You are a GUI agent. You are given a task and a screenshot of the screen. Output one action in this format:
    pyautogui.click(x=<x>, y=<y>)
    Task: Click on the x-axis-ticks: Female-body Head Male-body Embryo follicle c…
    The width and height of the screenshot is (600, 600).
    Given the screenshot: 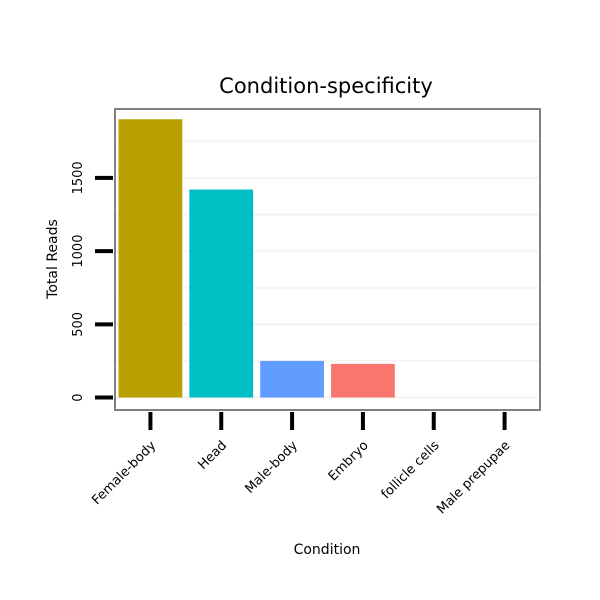 What is the action you would take?
    pyautogui.click(x=301, y=464)
    